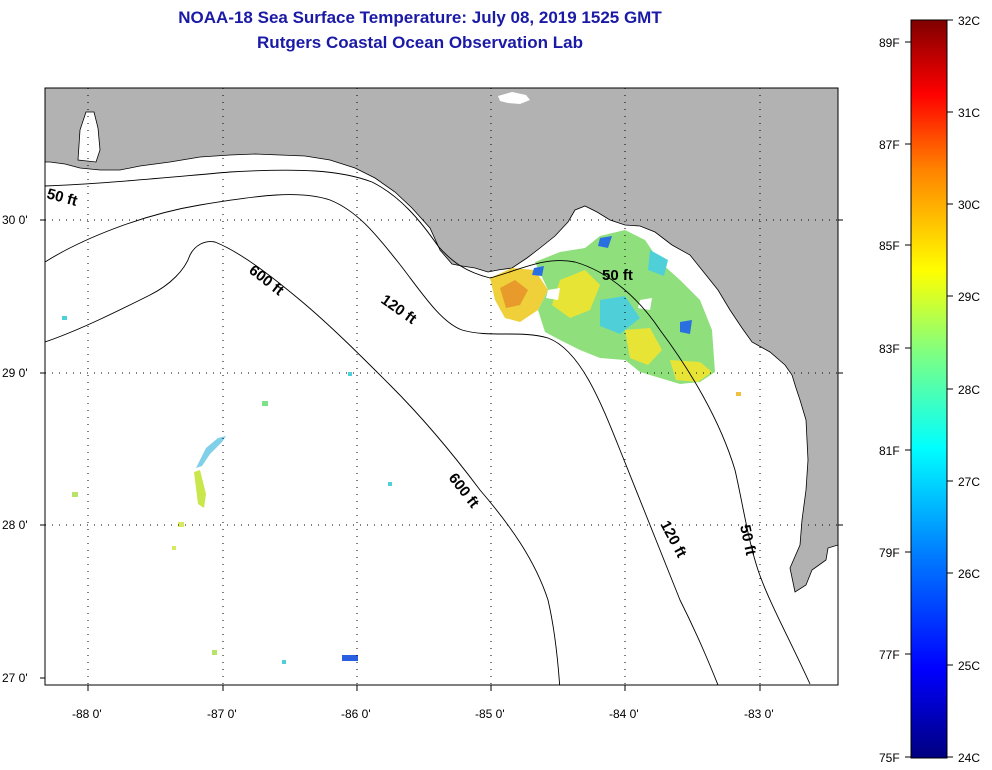 The height and width of the screenshot is (770, 992). What do you see at coordinates (889, 655) in the screenshot?
I see `fahrenheit-label: 77F` at bounding box center [889, 655].